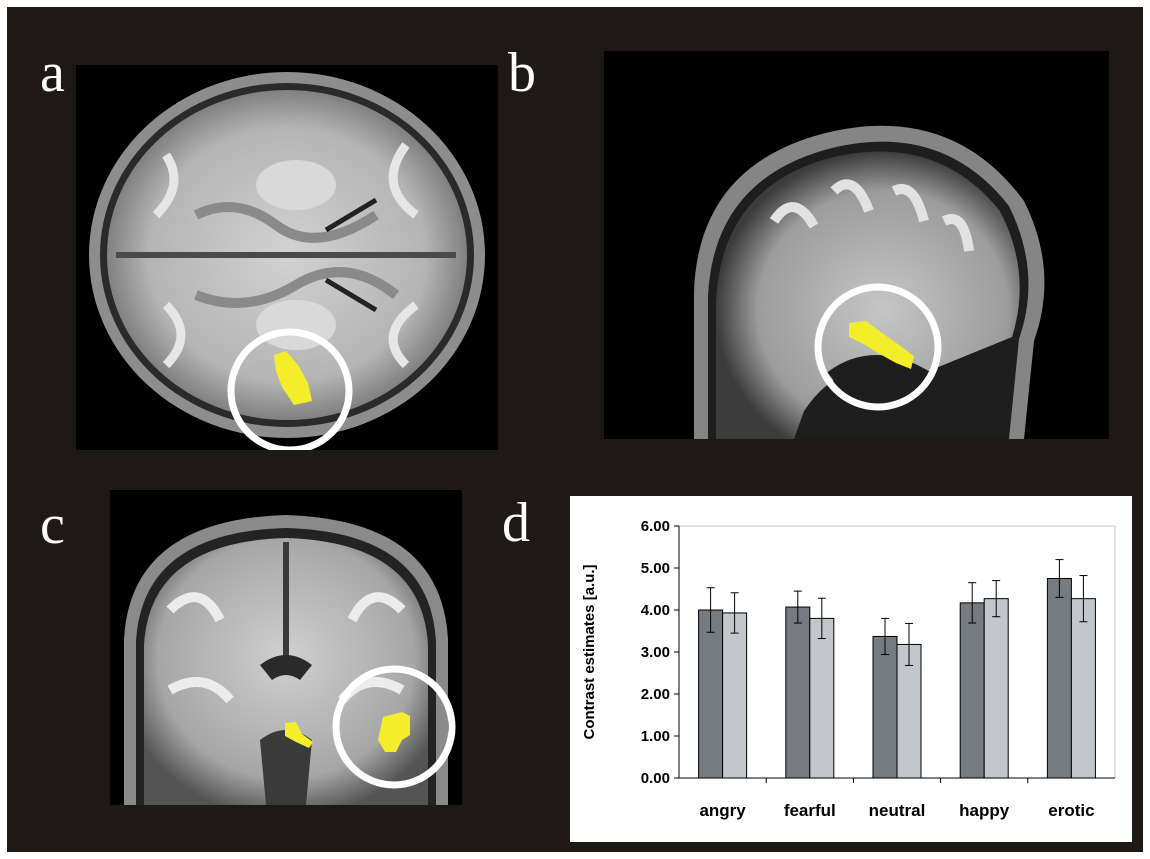  Describe the element at coordinates (655, 568) in the screenshot. I see `y-tick-label: 5.00` at that location.